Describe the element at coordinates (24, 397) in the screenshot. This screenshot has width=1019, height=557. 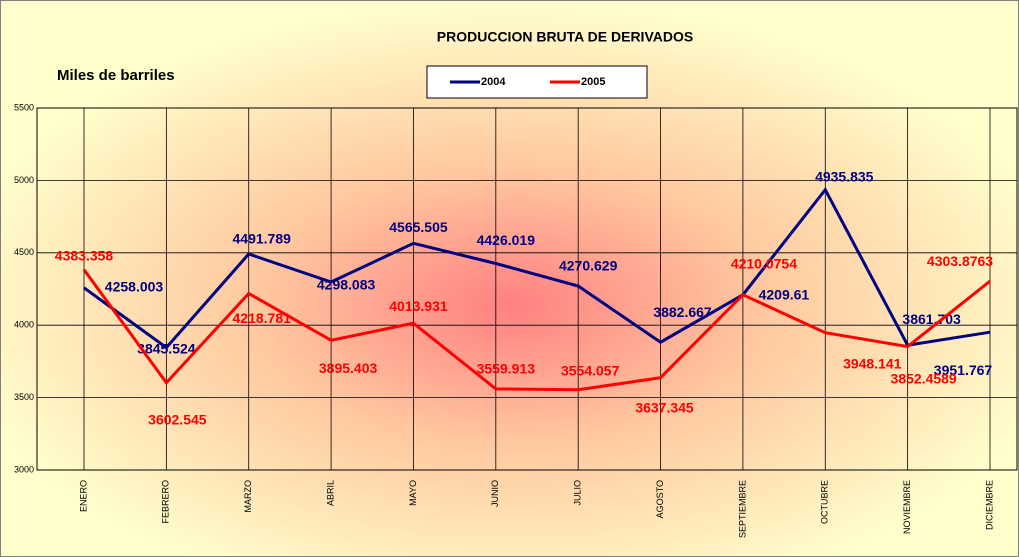
I see `y-tick-label: 3500` at that location.